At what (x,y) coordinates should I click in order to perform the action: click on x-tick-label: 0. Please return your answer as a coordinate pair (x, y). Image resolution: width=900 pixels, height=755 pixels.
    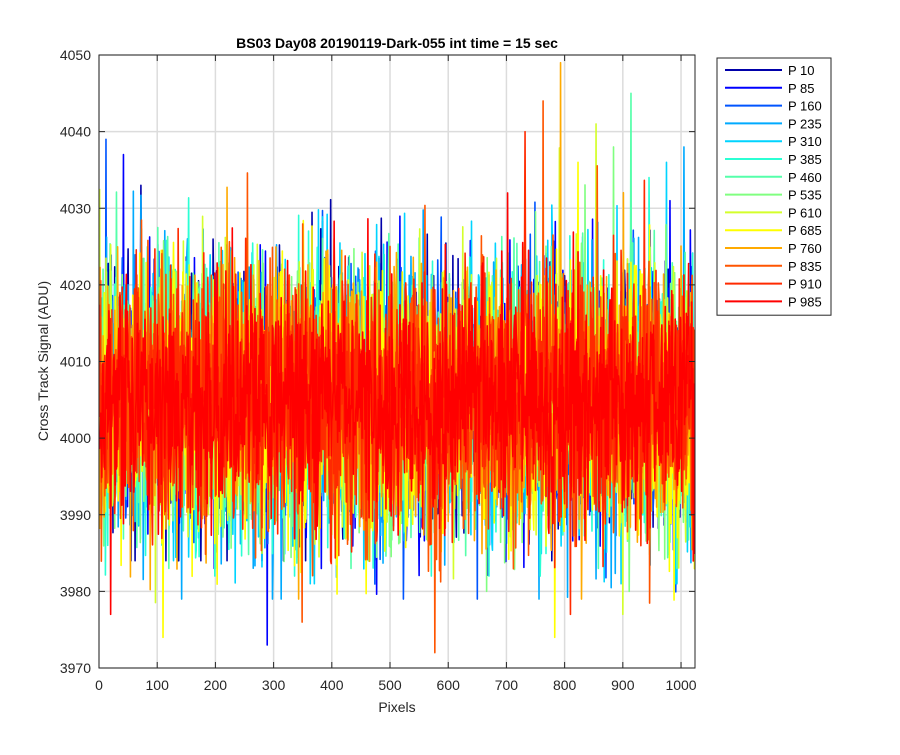
    Looking at the image, I should click on (99, 685).